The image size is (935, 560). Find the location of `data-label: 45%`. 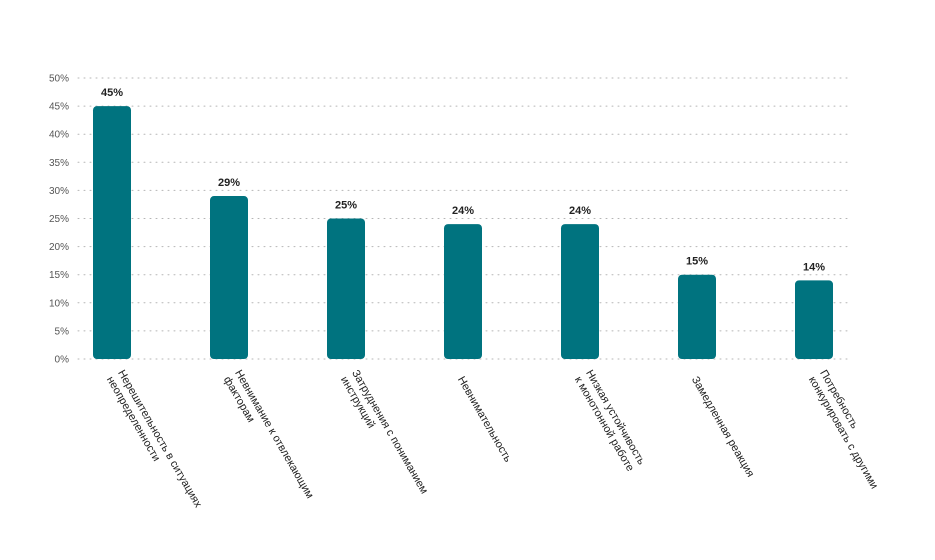

data-label: 45% is located at coordinates (112, 93).